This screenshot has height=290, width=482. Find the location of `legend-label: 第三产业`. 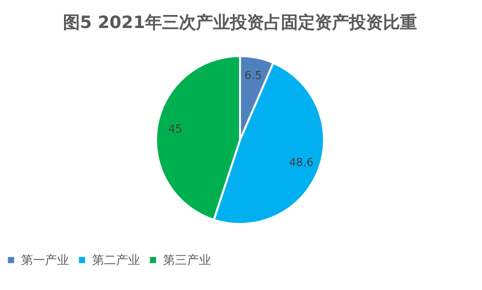

legend-label: 第三产业 is located at coordinates (187, 260).